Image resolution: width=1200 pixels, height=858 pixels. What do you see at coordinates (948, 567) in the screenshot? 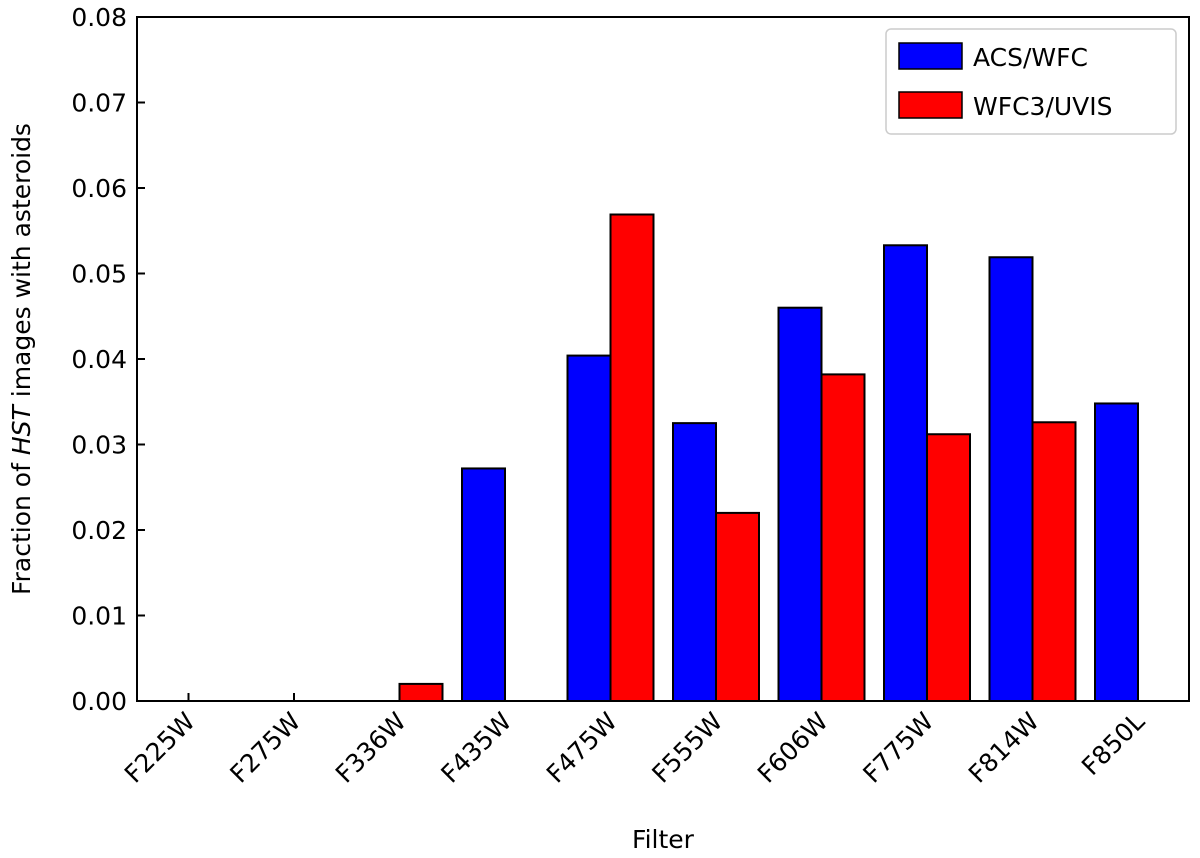
I see `bar-wfc3-uvis-f775w` at bounding box center [948, 567].